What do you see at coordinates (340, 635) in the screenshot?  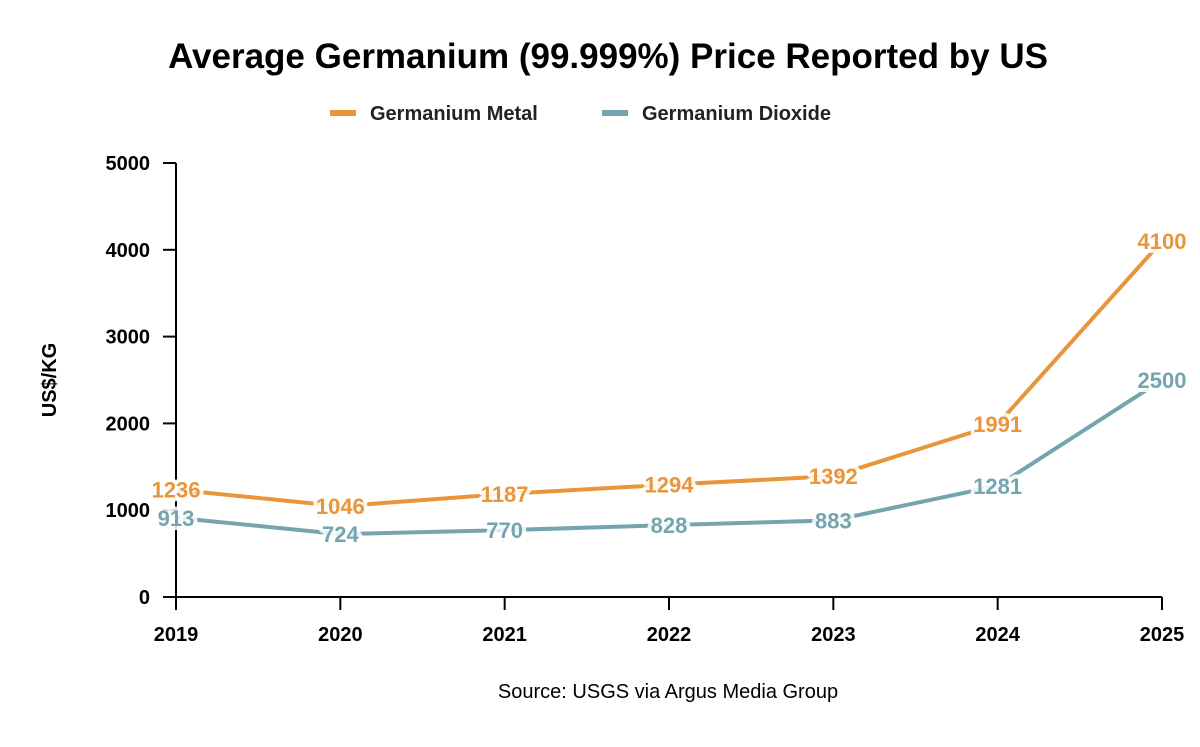 I see `x-tick-label: 2020` at bounding box center [340, 635].